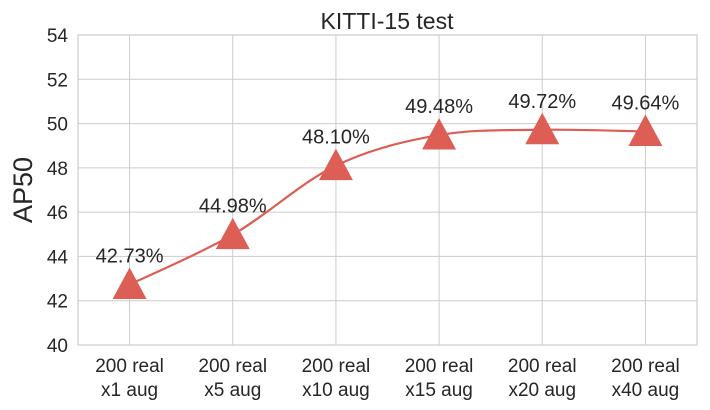 Image resolution: width=710 pixels, height=410 pixels. Describe the element at coordinates (542, 390) in the screenshot. I see `x-tick-label: x20 aug` at that location.